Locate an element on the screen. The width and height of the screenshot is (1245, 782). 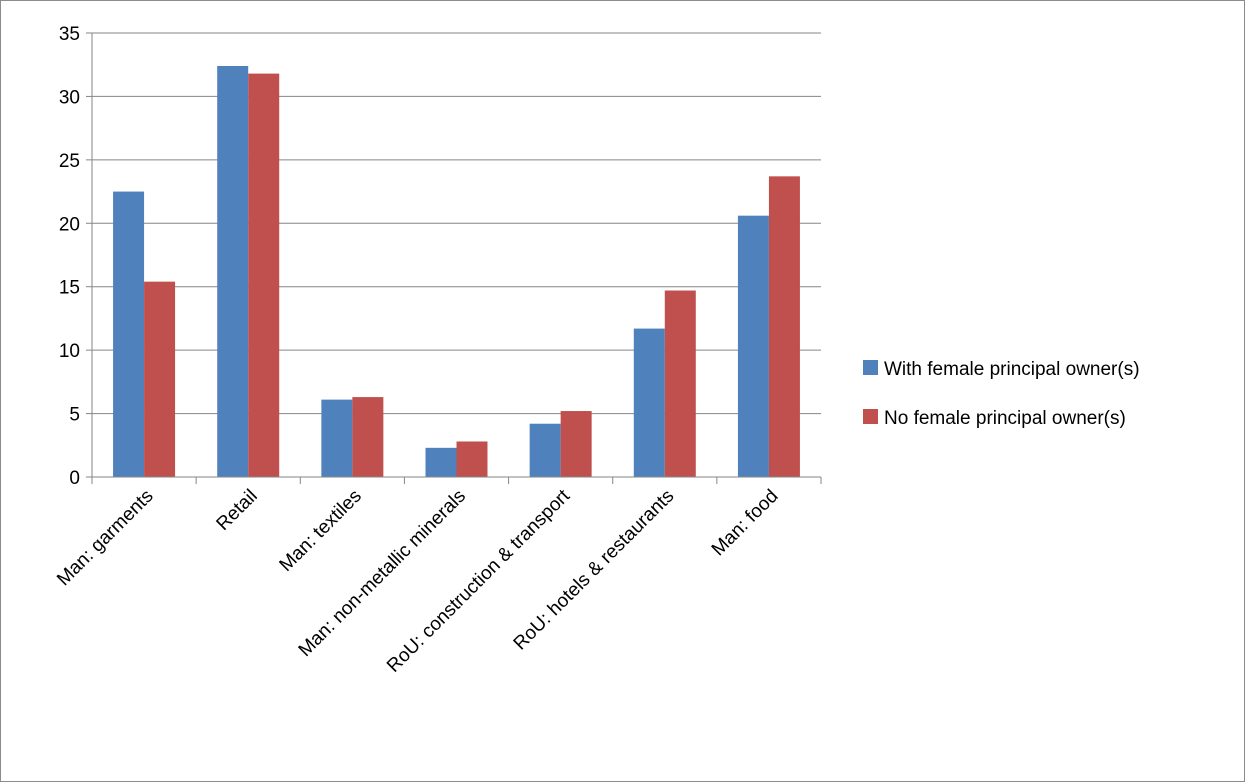
y-tick-label: 15 is located at coordinates (69, 288).